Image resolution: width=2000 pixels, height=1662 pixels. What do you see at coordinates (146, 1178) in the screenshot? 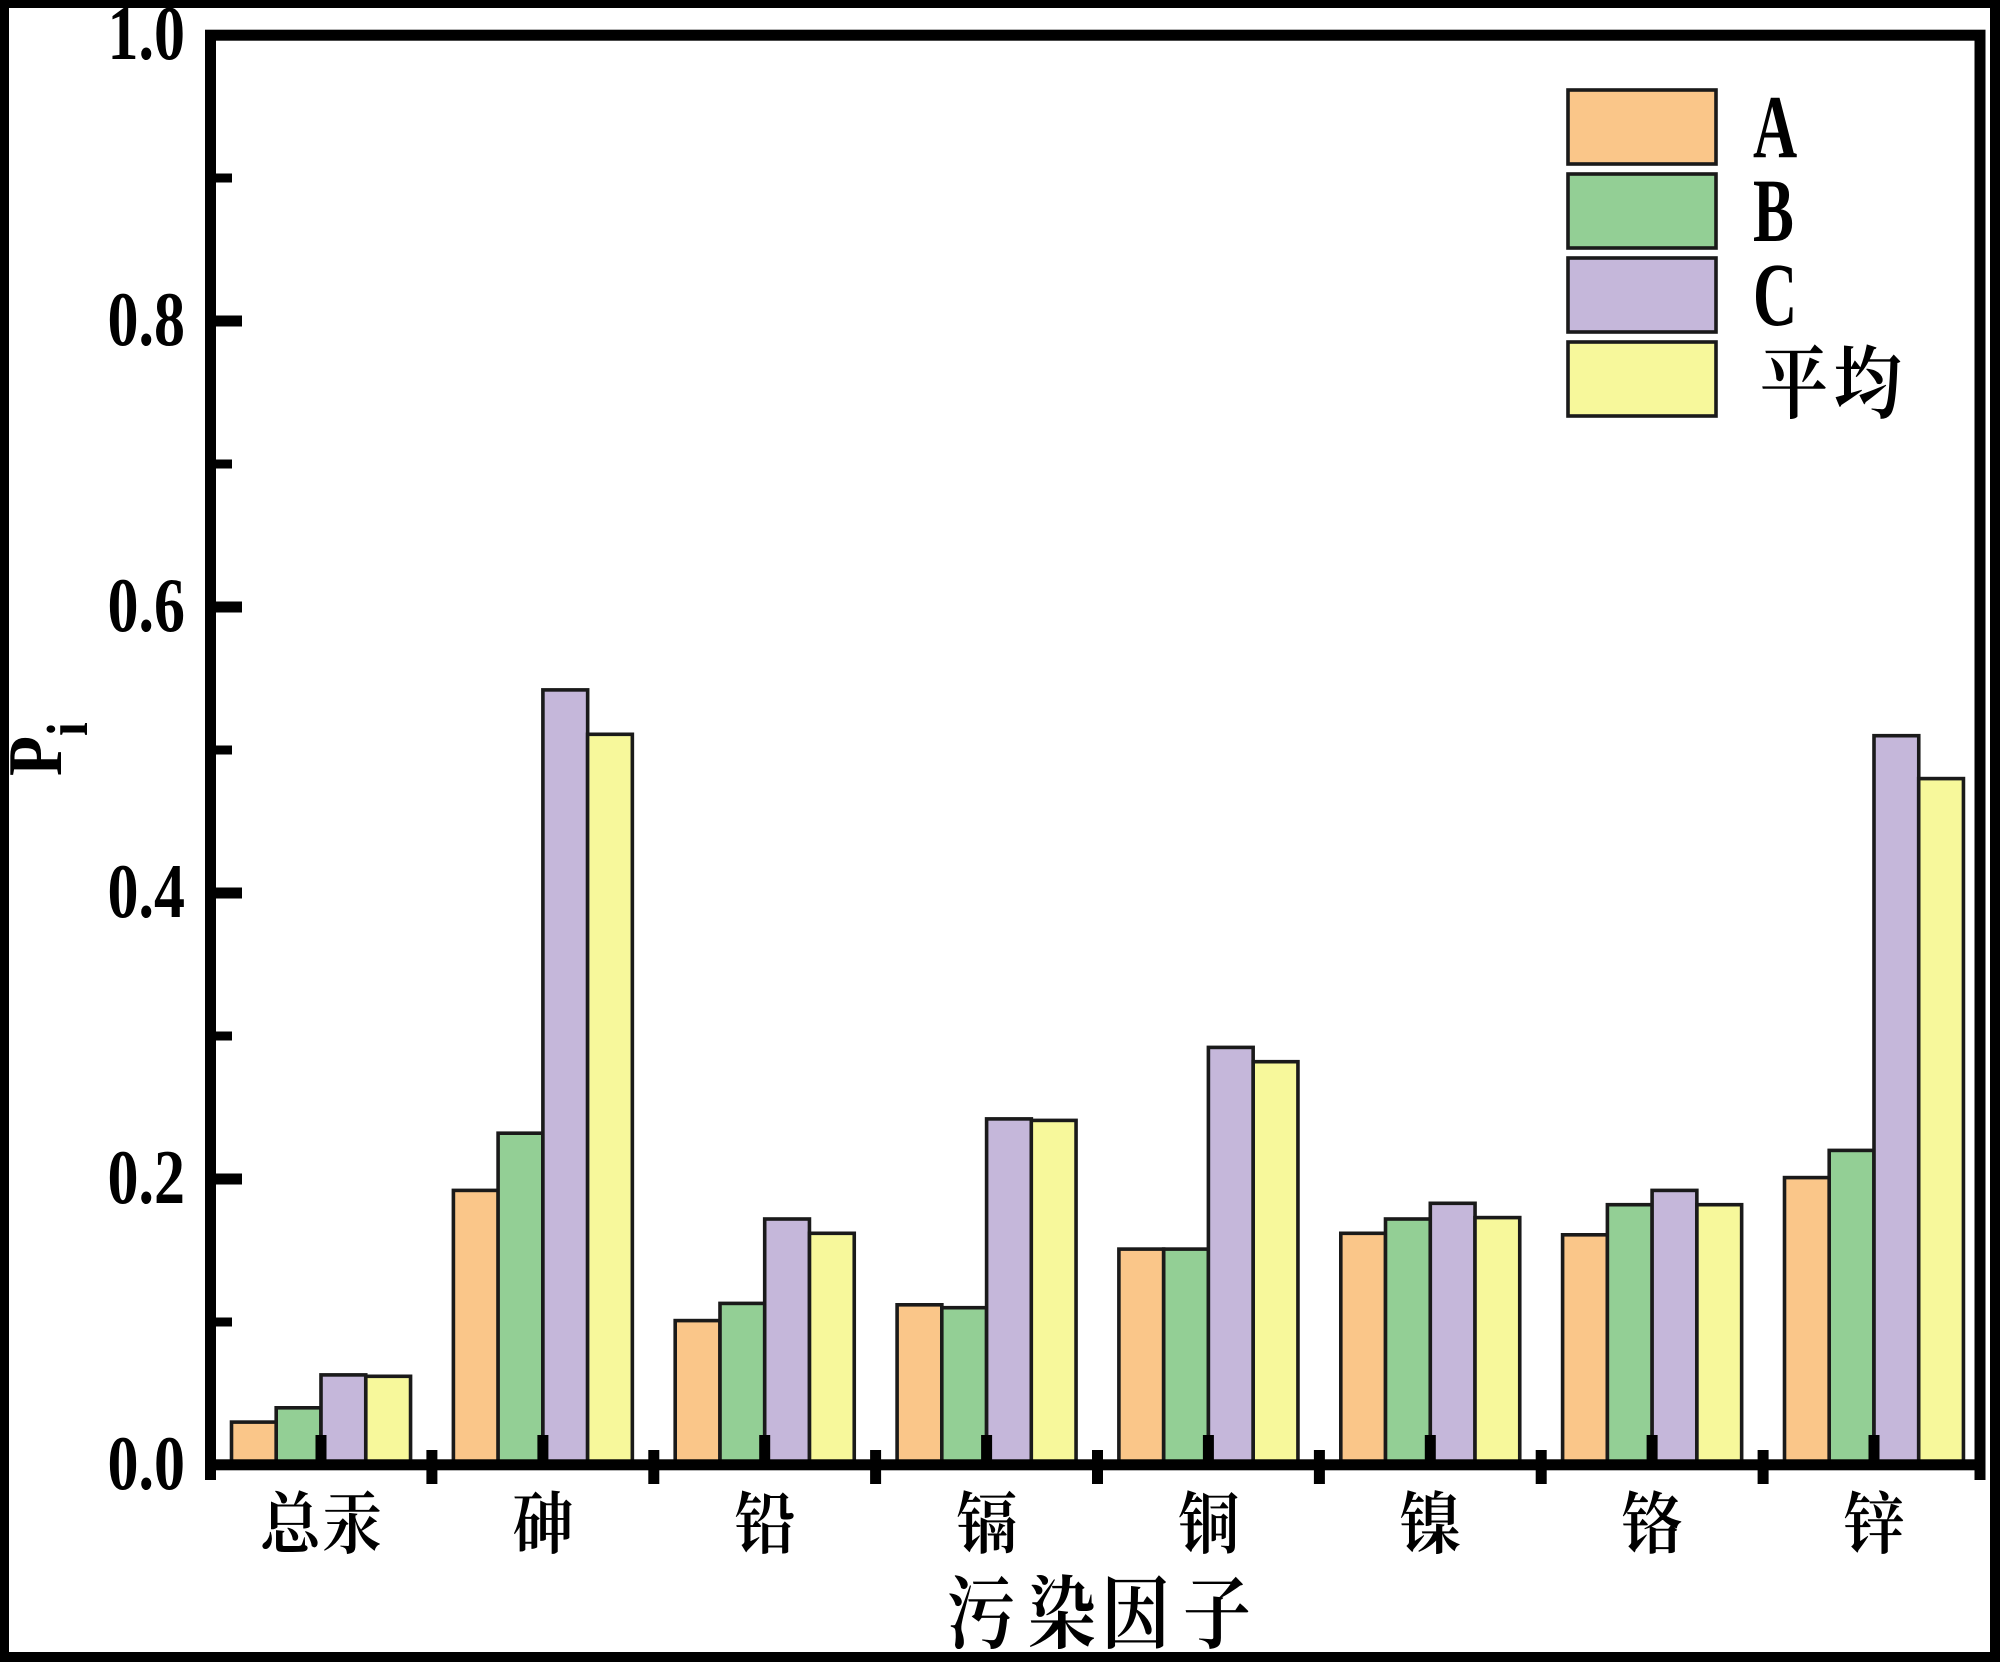
I see `svg-text: 0.2` at bounding box center [146, 1178].